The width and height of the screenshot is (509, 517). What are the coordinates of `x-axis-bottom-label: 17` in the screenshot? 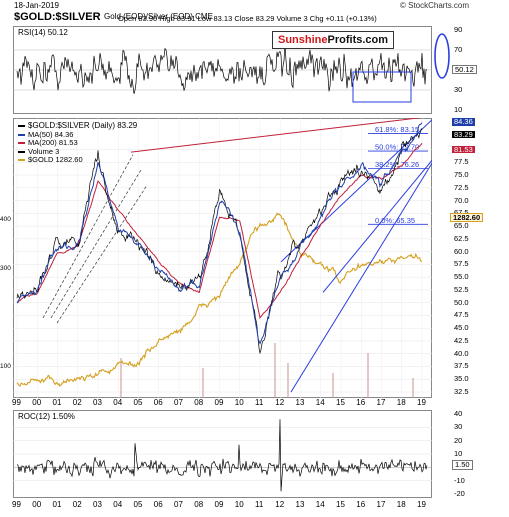 It's located at (381, 504).